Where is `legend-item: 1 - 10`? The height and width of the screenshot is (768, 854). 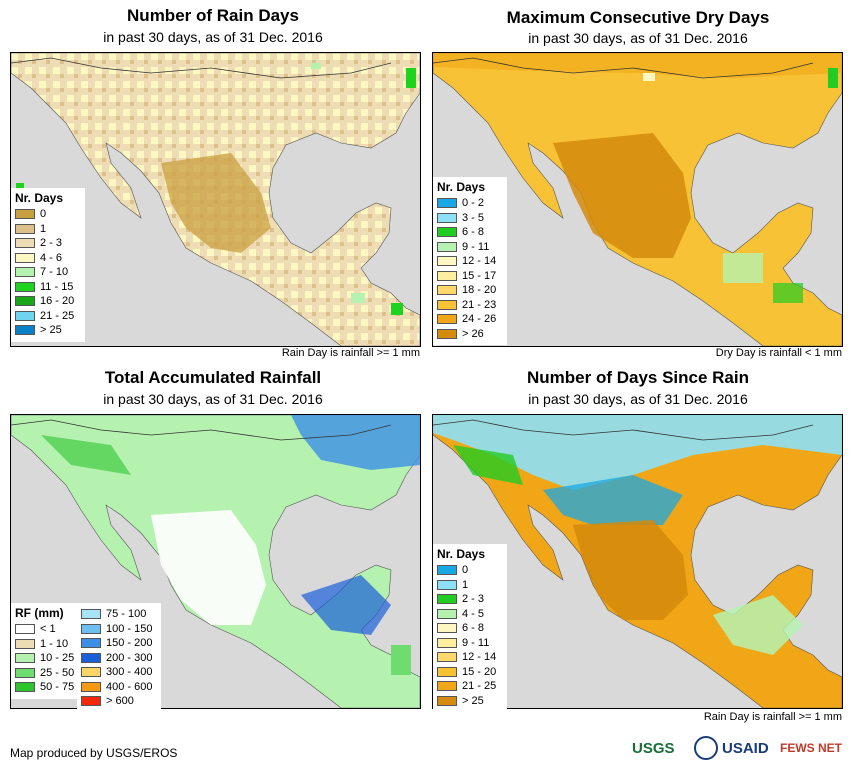
legend-item: 1 - 10 is located at coordinates (47, 644).